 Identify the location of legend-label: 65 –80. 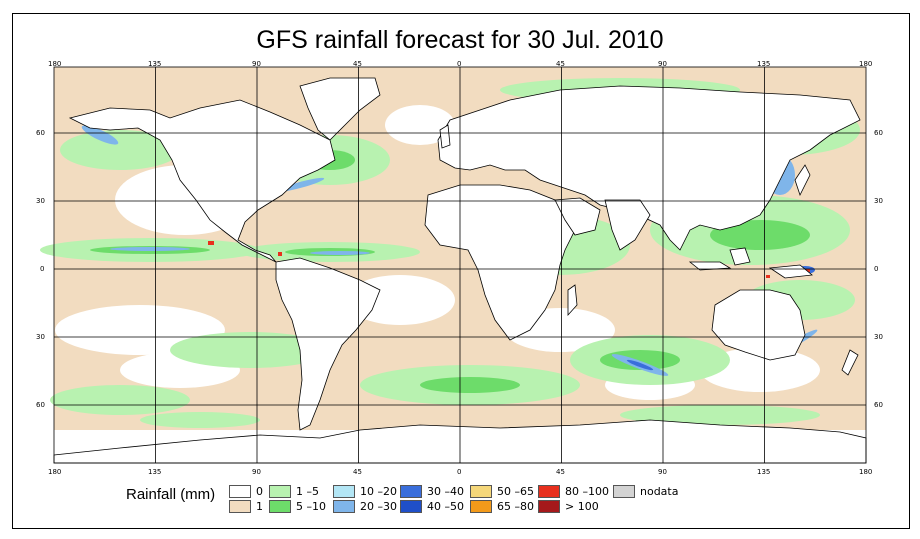
(515, 506).